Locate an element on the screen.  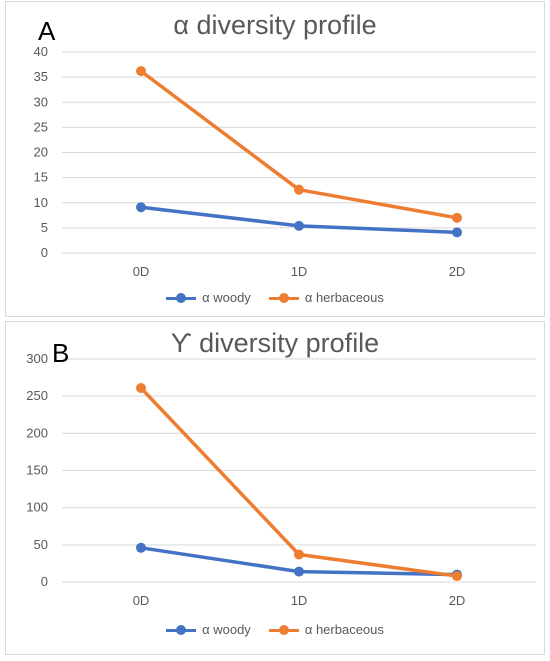
chart-title-b: ϒ diversity profile is located at coordinates (275, 343).